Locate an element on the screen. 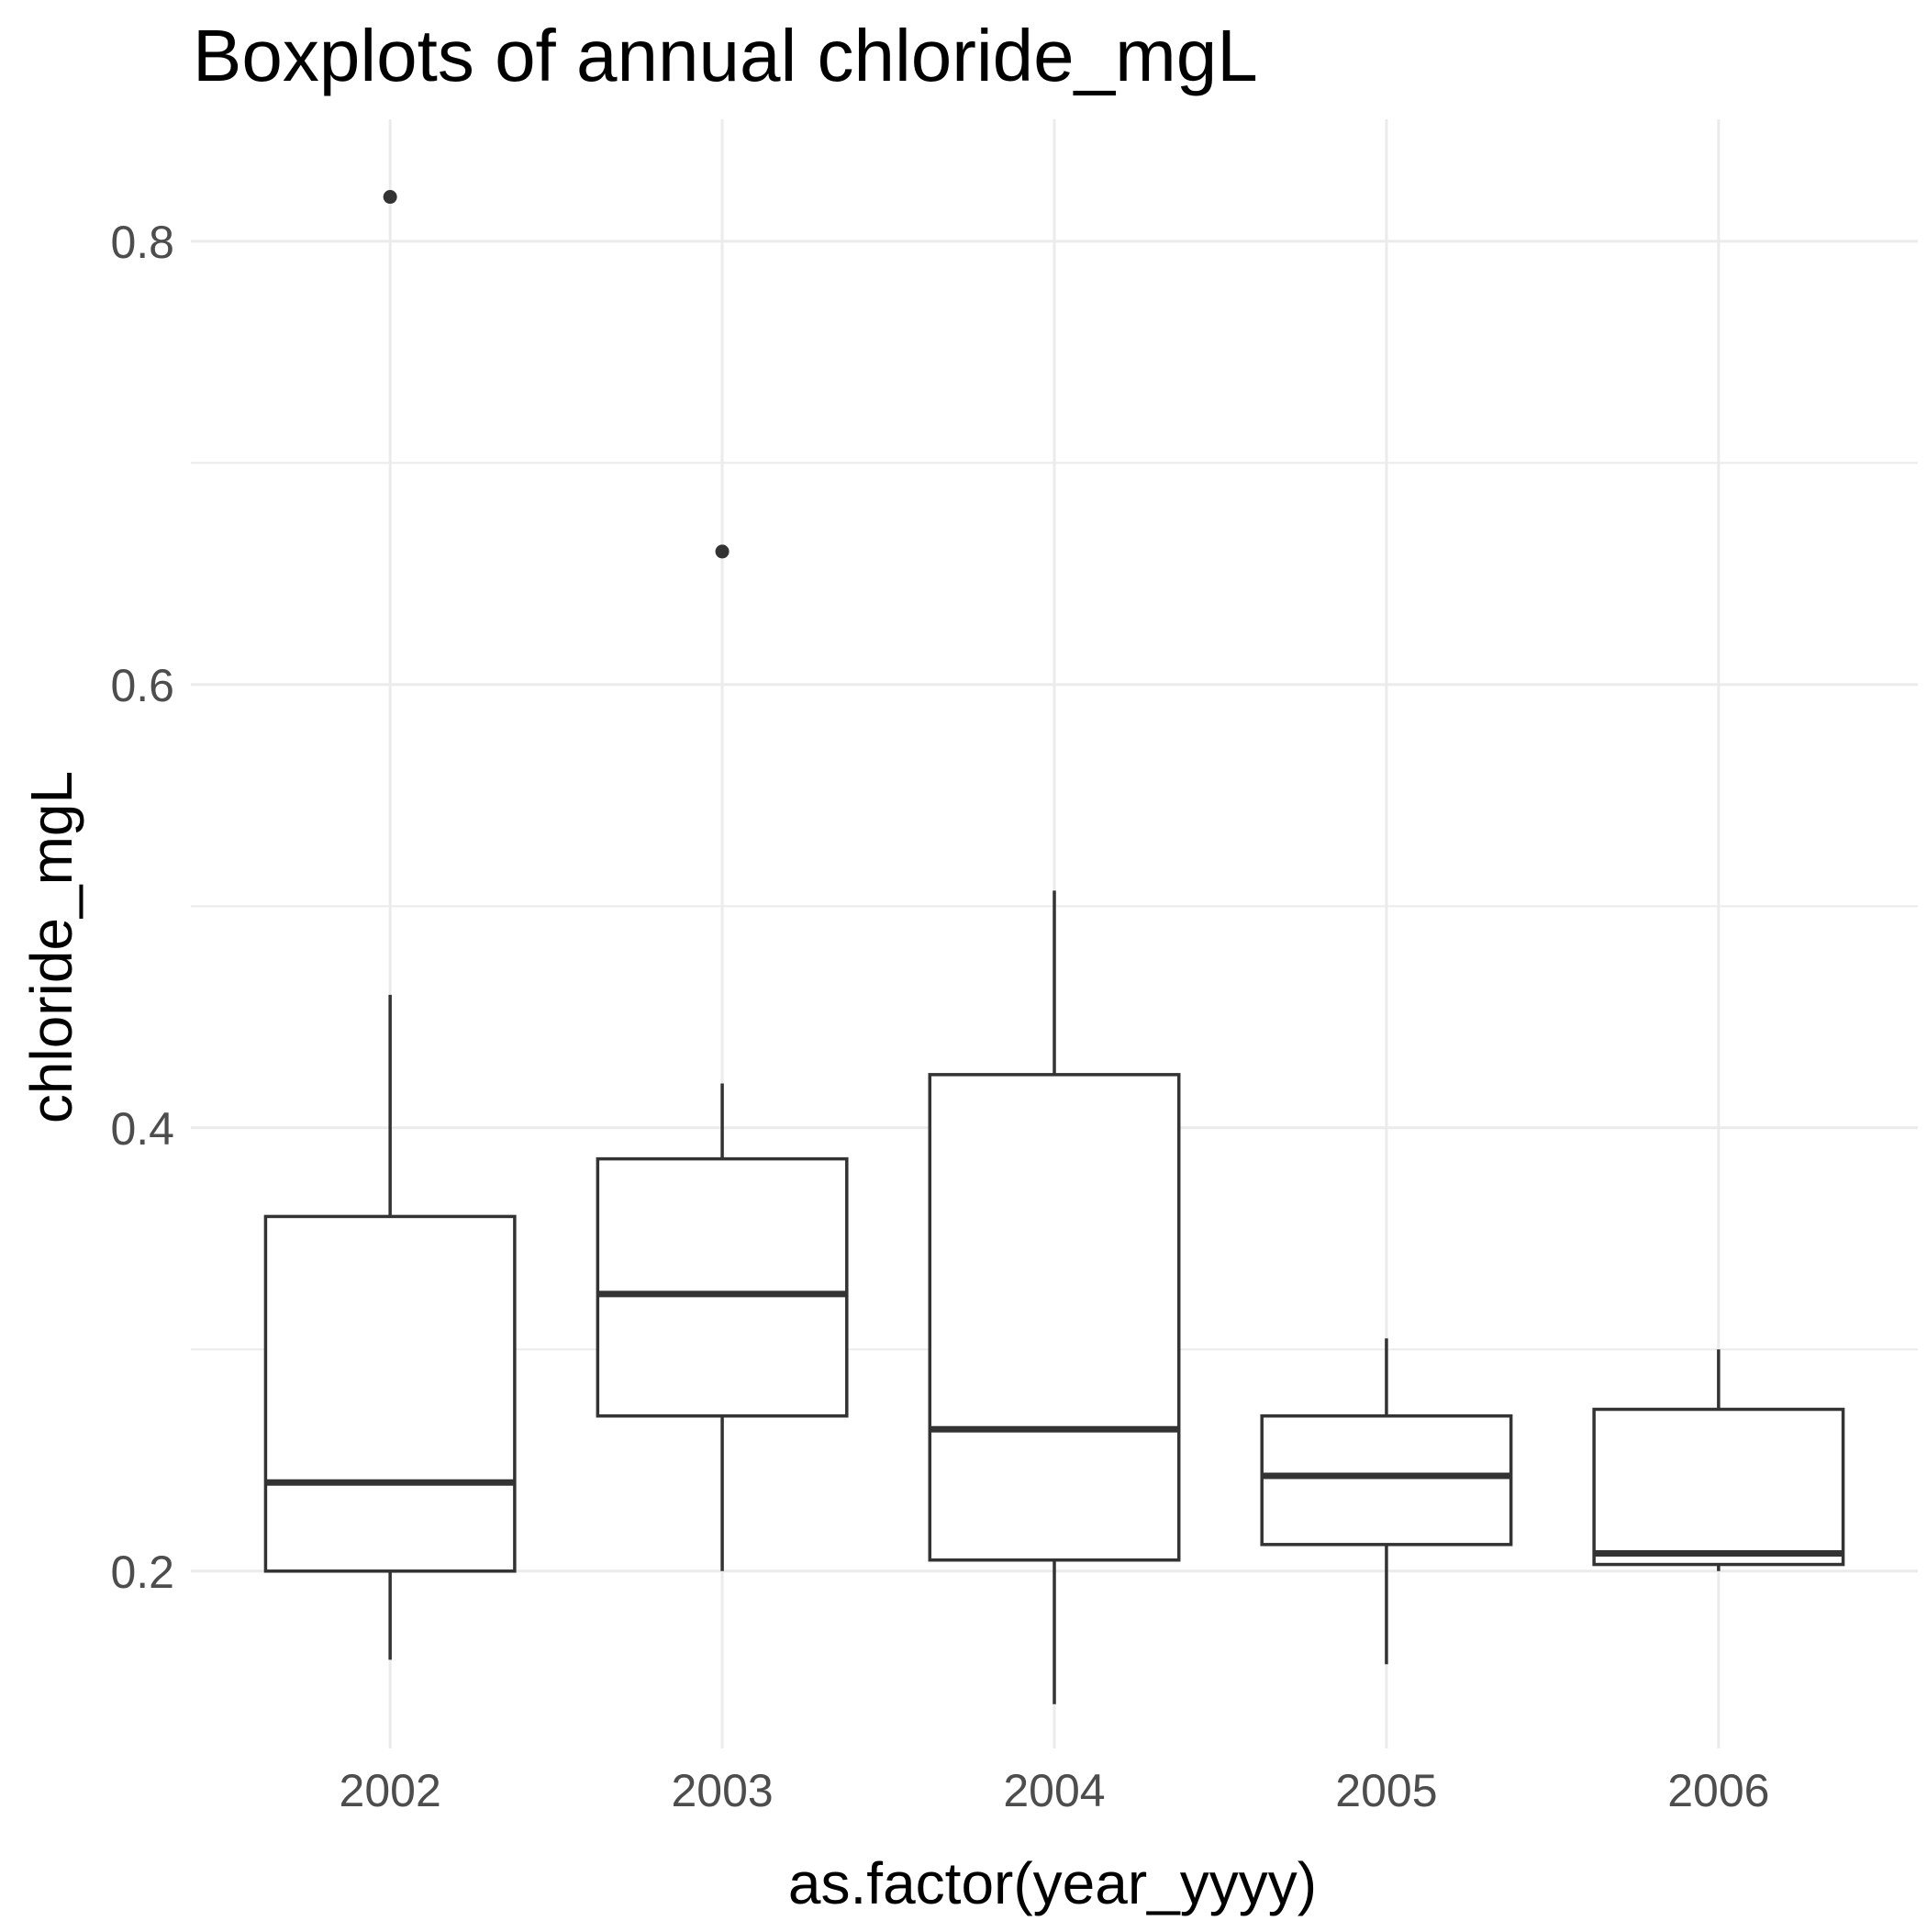 Image resolution: width=1927 pixels, height=1932 pixels. box-2006 is located at coordinates (1718, 1460).